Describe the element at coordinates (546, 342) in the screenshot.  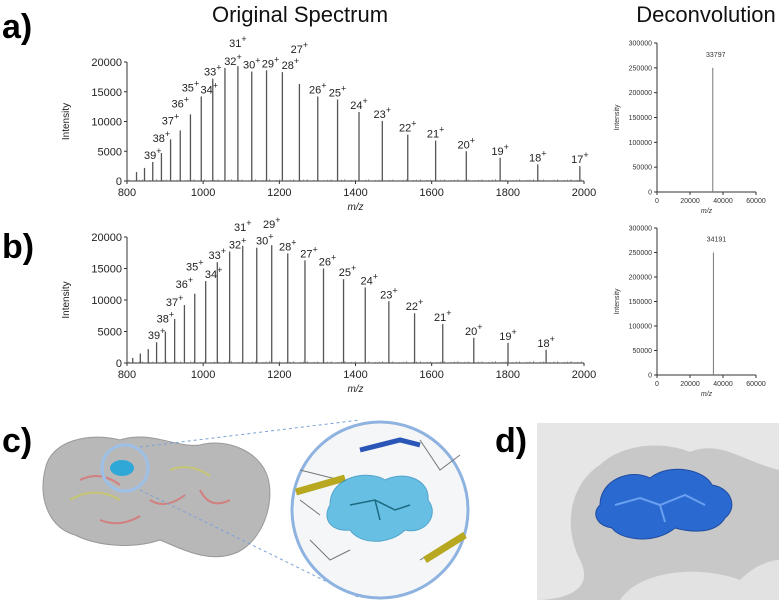
I see `peak-label-z18: 18+` at that location.